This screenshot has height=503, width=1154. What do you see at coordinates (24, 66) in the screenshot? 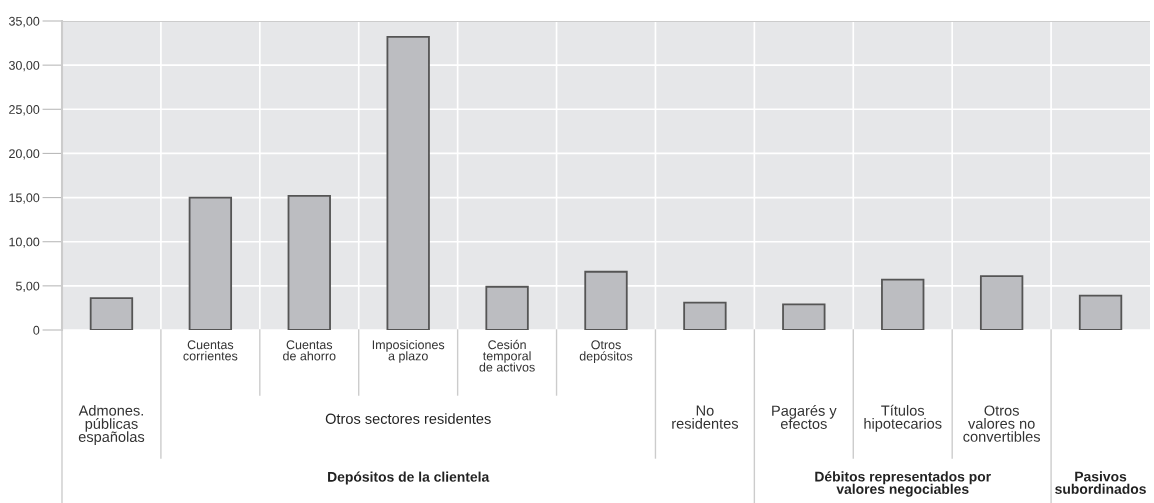
I see `y-tick-label: 30,00` at bounding box center [24, 66].